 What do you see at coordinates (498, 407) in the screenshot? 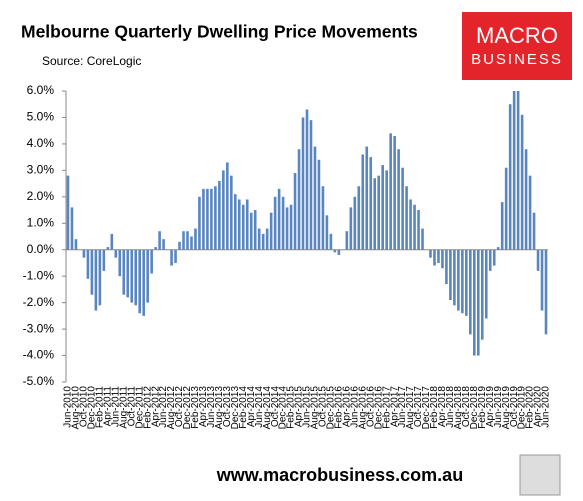
I see `x-tick-label: Jun-2019` at bounding box center [498, 407].